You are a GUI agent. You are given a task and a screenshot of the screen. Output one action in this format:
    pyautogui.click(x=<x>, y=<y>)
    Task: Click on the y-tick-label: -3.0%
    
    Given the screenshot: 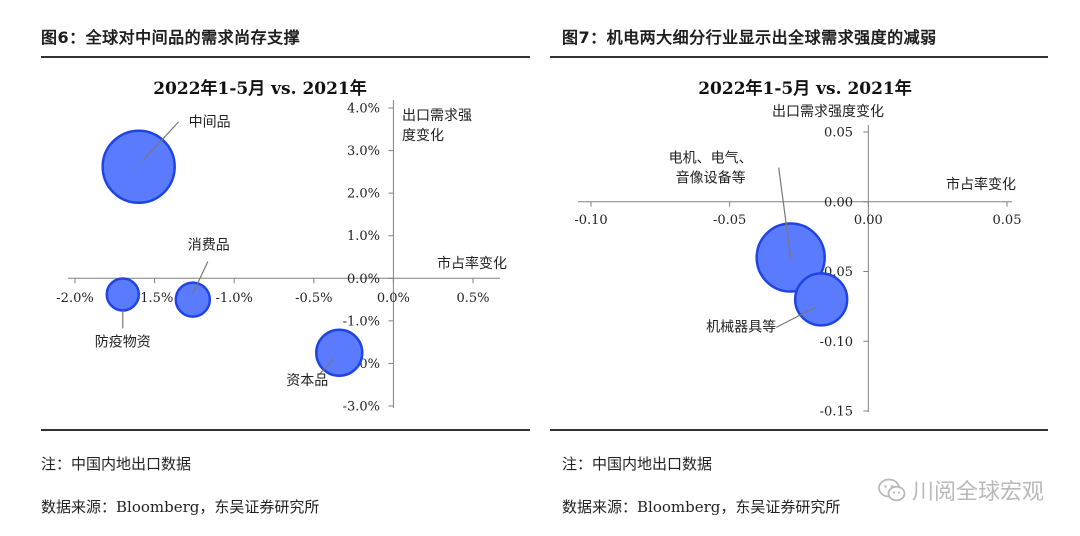 What is the action you would take?
    pyautogui.click(x=361, y=407)
    